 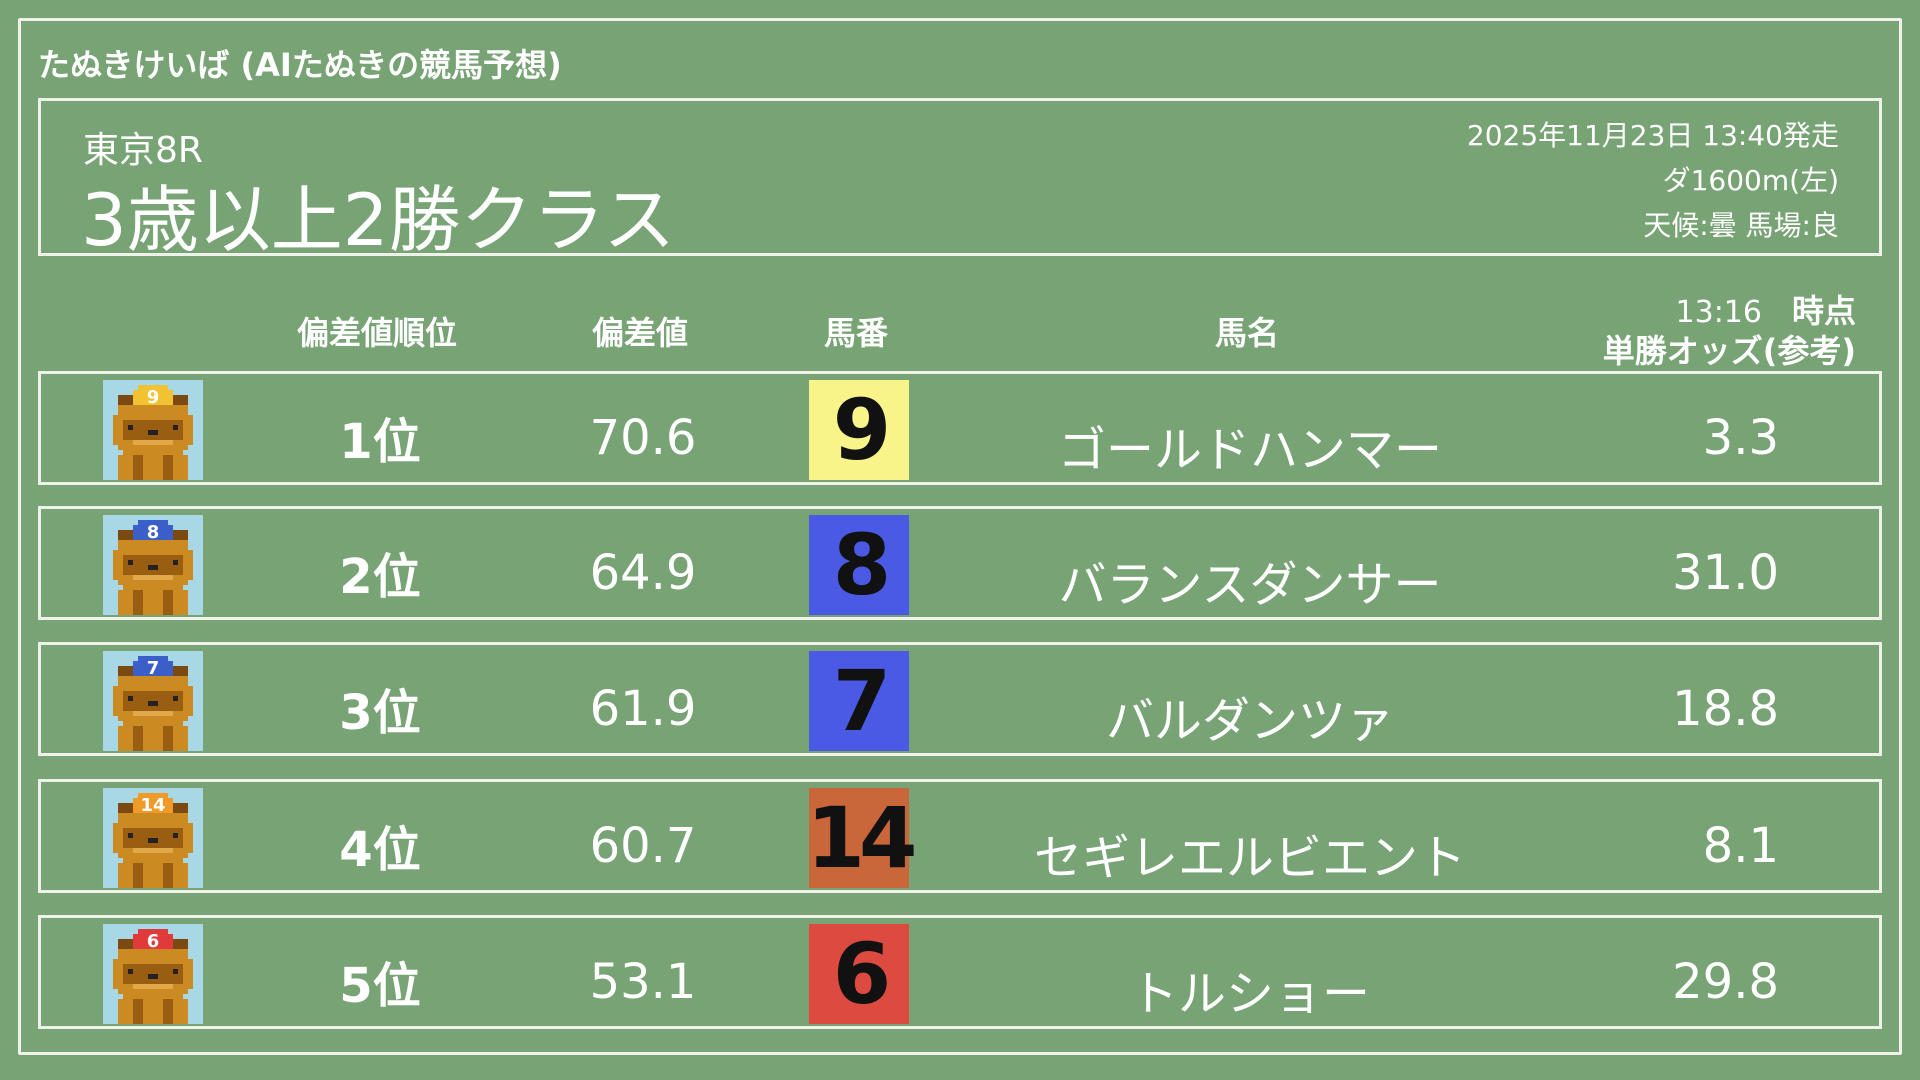 I want to click on header-odds: 13:16 時点 単勝オッズ(参考), so click(x=1729, y=331).